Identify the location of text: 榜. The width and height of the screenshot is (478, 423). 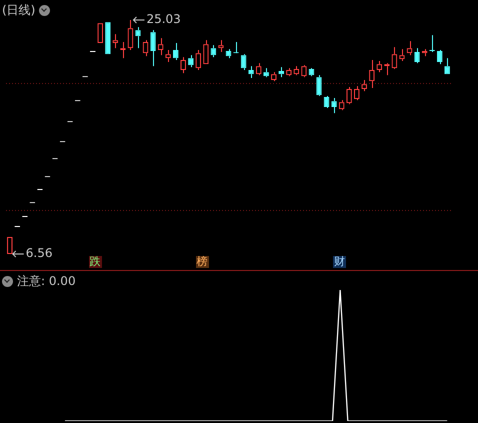
(202, 261).